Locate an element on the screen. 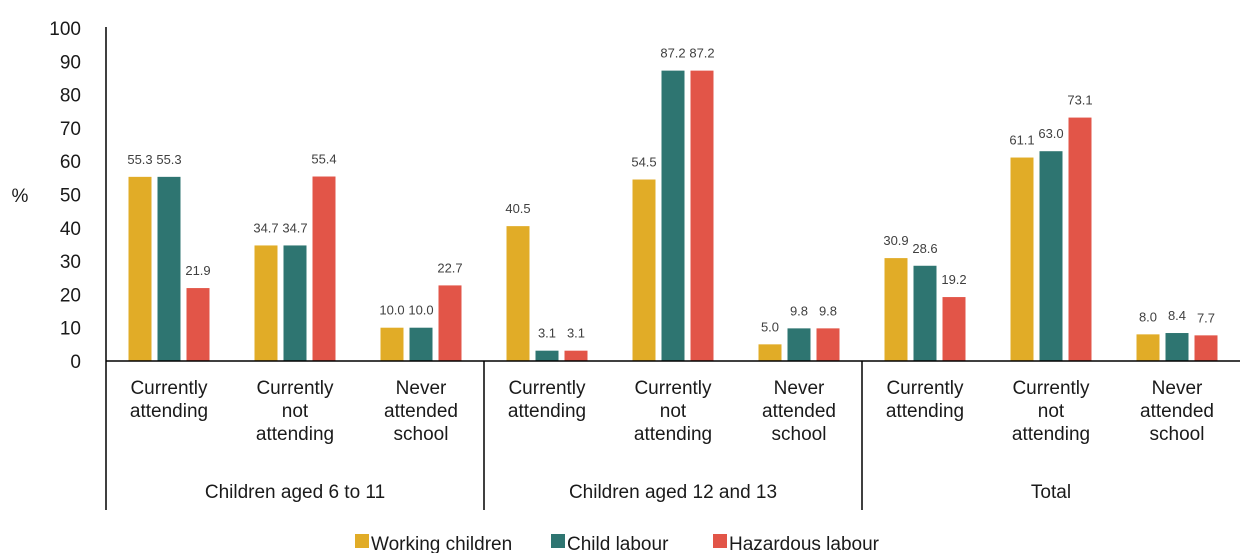 The height and width of the screenshot is (553, 1247). group-label: Children aged 6 to 11 is located at coordinates (295, 492).